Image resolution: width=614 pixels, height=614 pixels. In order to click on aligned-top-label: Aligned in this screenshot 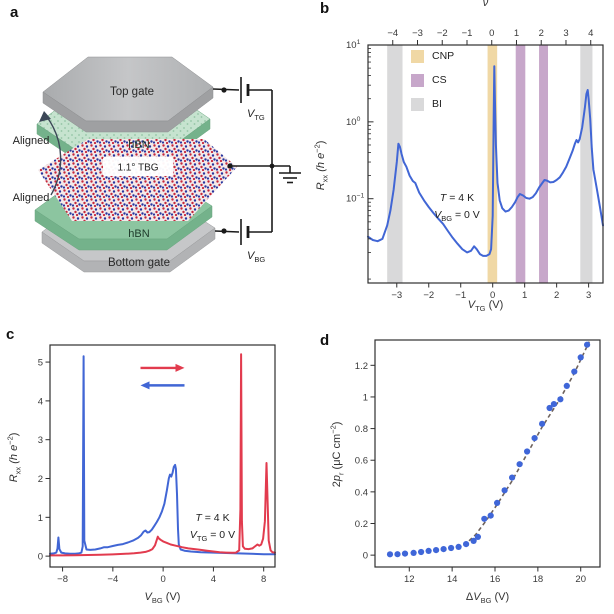, I will do `click(31, 141)`.